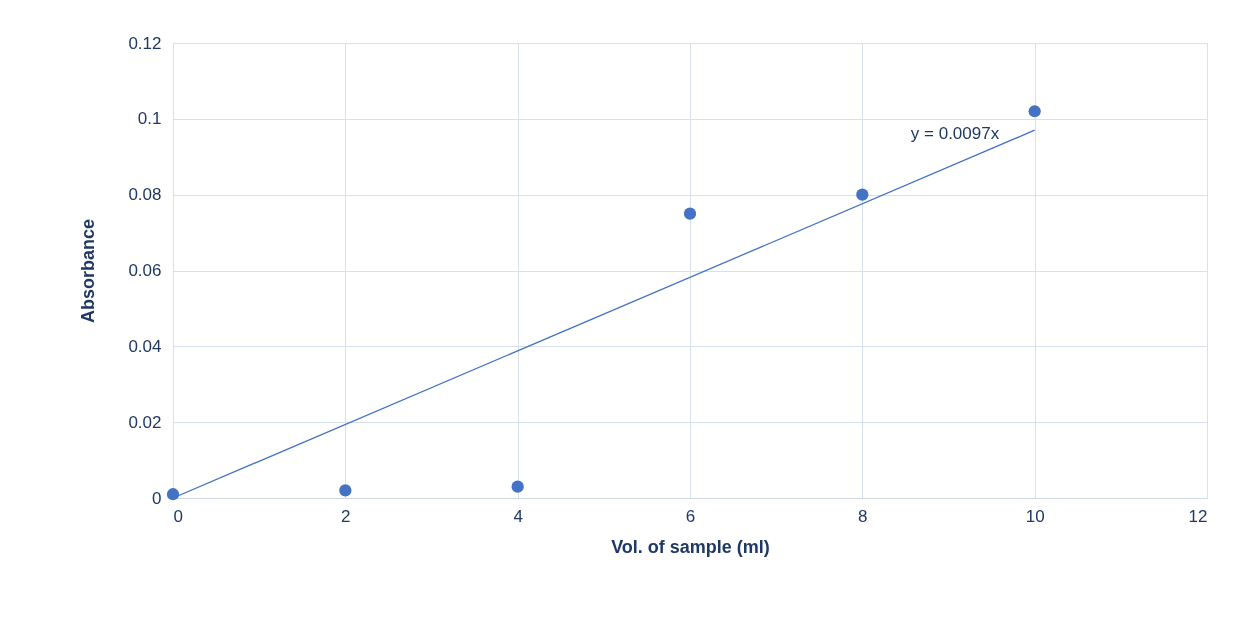 This screenshot has width=1237, height=635. I want to click on y-tick-label: 0.04, so click(145, 346).